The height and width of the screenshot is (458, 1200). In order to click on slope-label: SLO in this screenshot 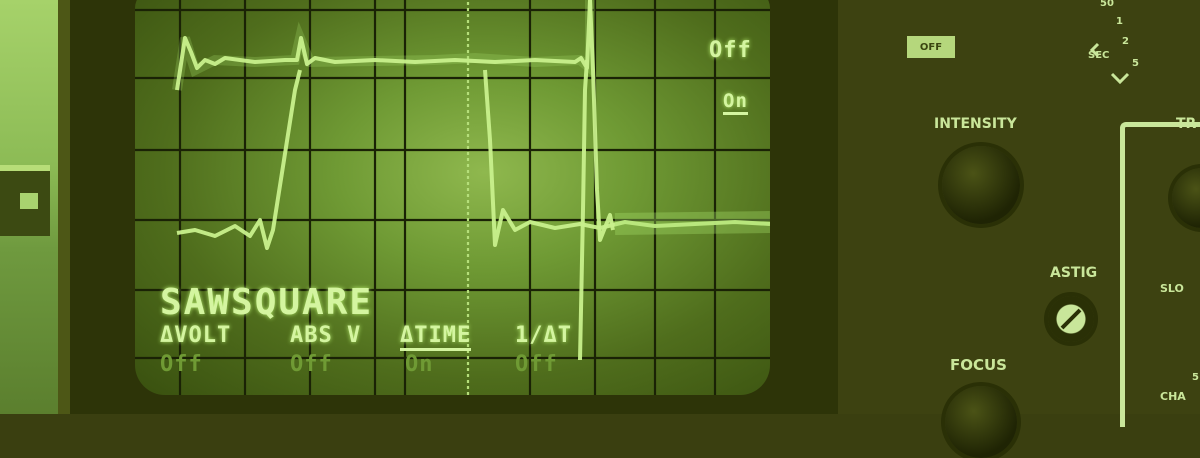, I will do `click(1172, 288)`.